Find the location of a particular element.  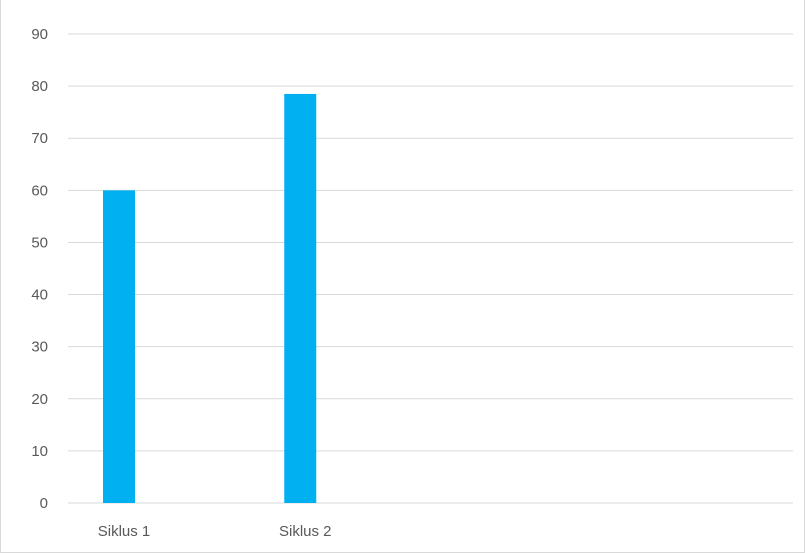

x-category-label: Siklus 2 is located at coordinates (305, 531).